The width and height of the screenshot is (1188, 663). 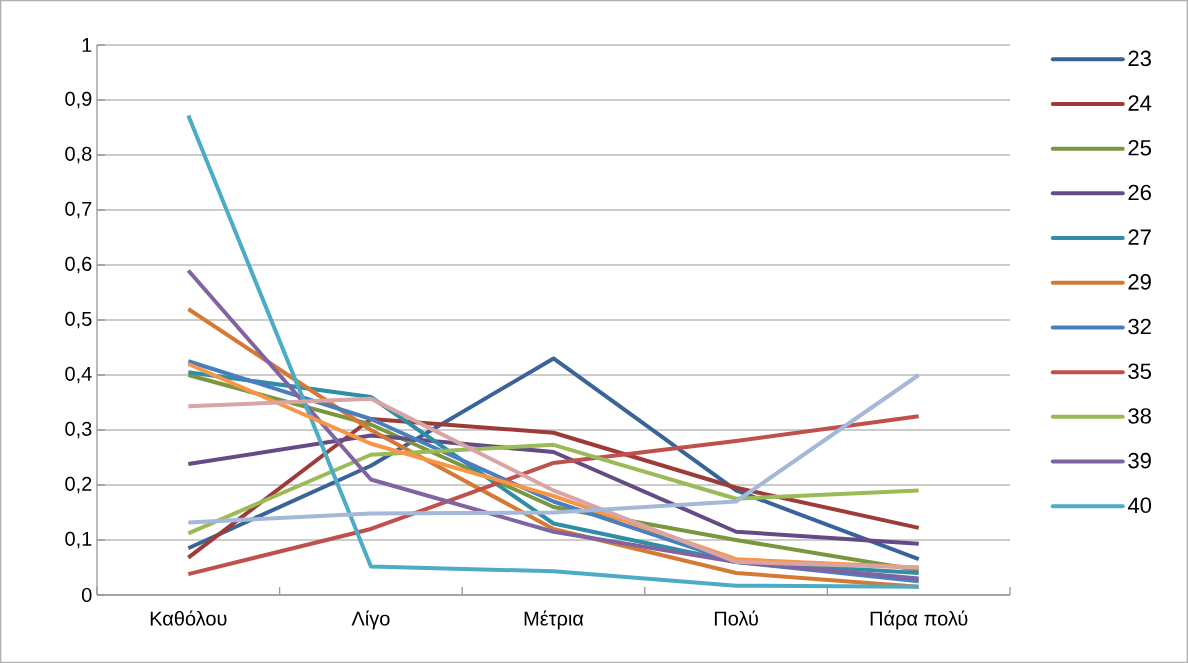 I want to click on legend-label: 38, so click(x=1139, y=416).